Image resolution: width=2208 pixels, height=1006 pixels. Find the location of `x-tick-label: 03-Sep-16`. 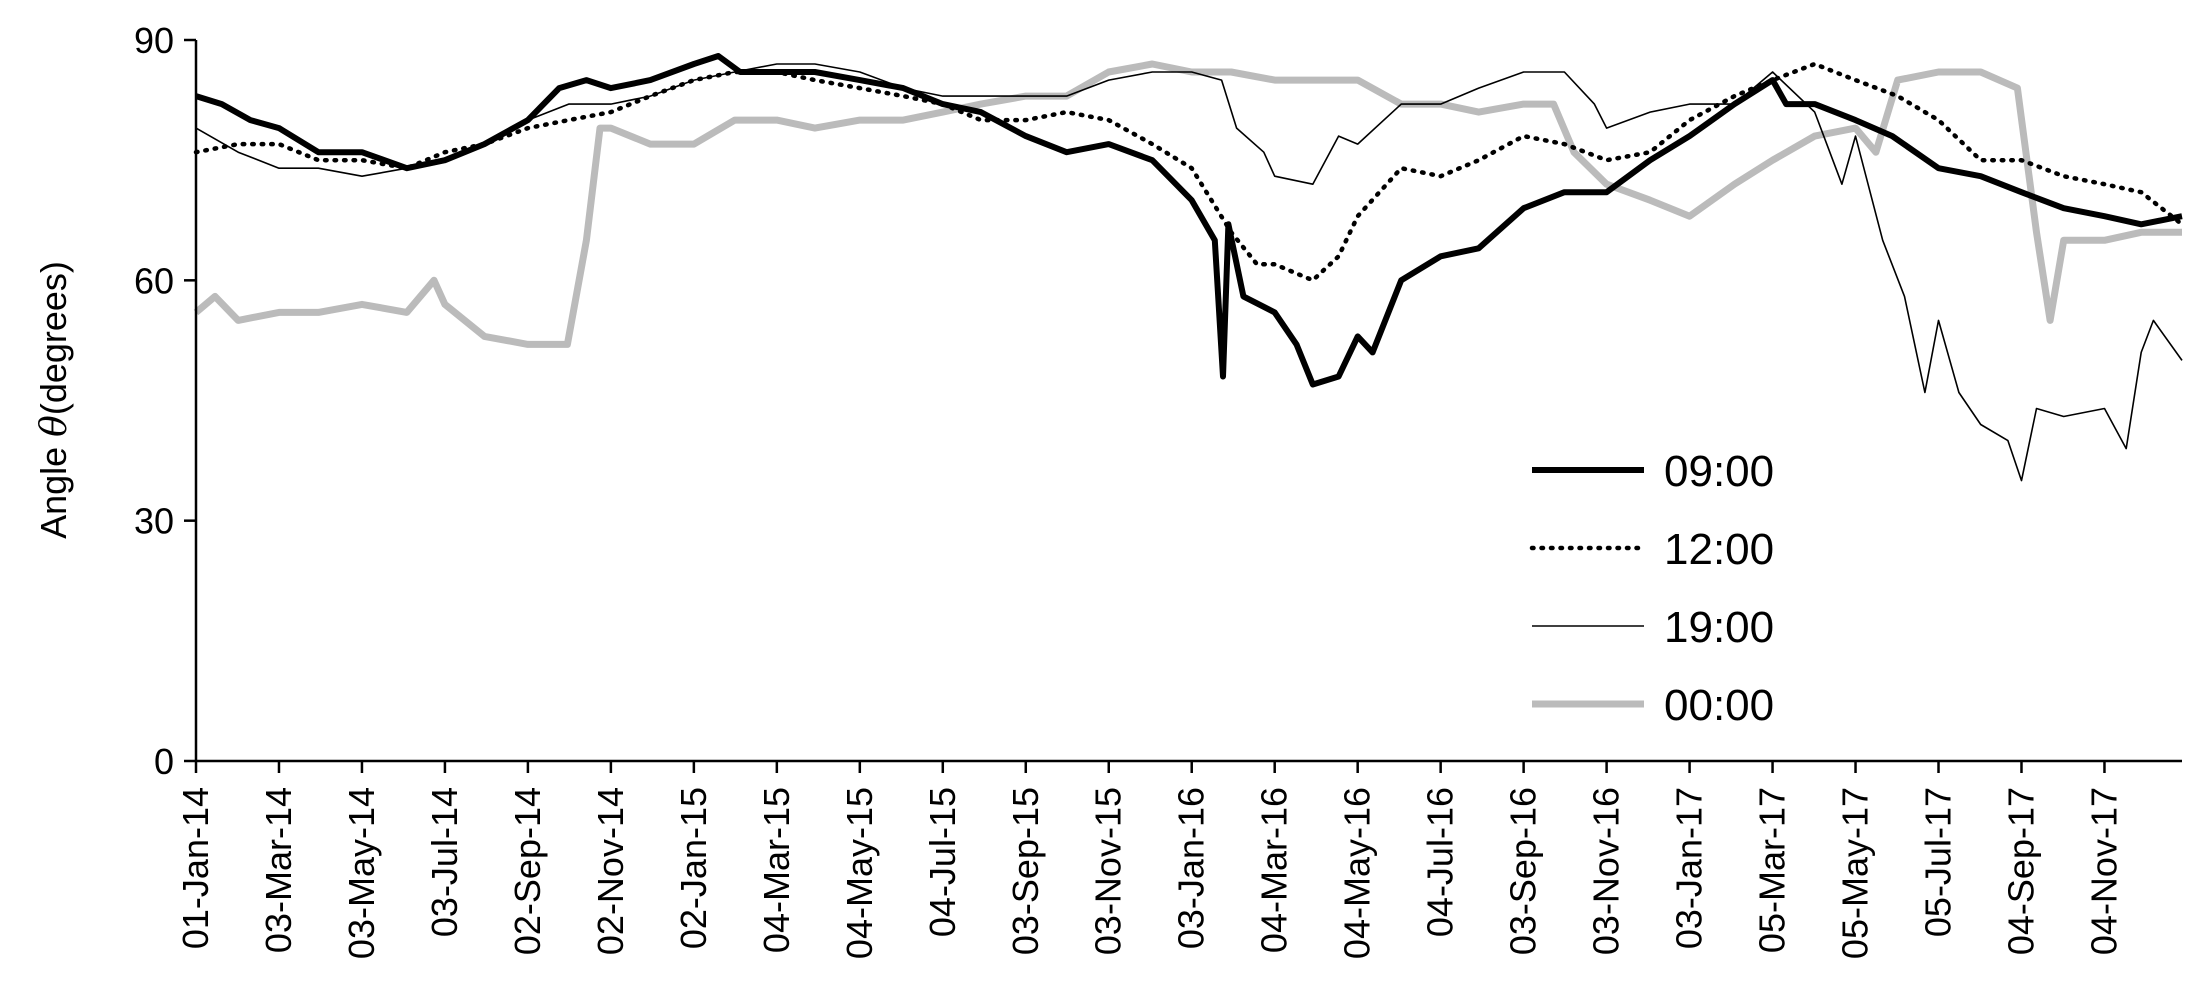

x-tick-label: 03-Sep-16 is located at coordinates (1523, 871).